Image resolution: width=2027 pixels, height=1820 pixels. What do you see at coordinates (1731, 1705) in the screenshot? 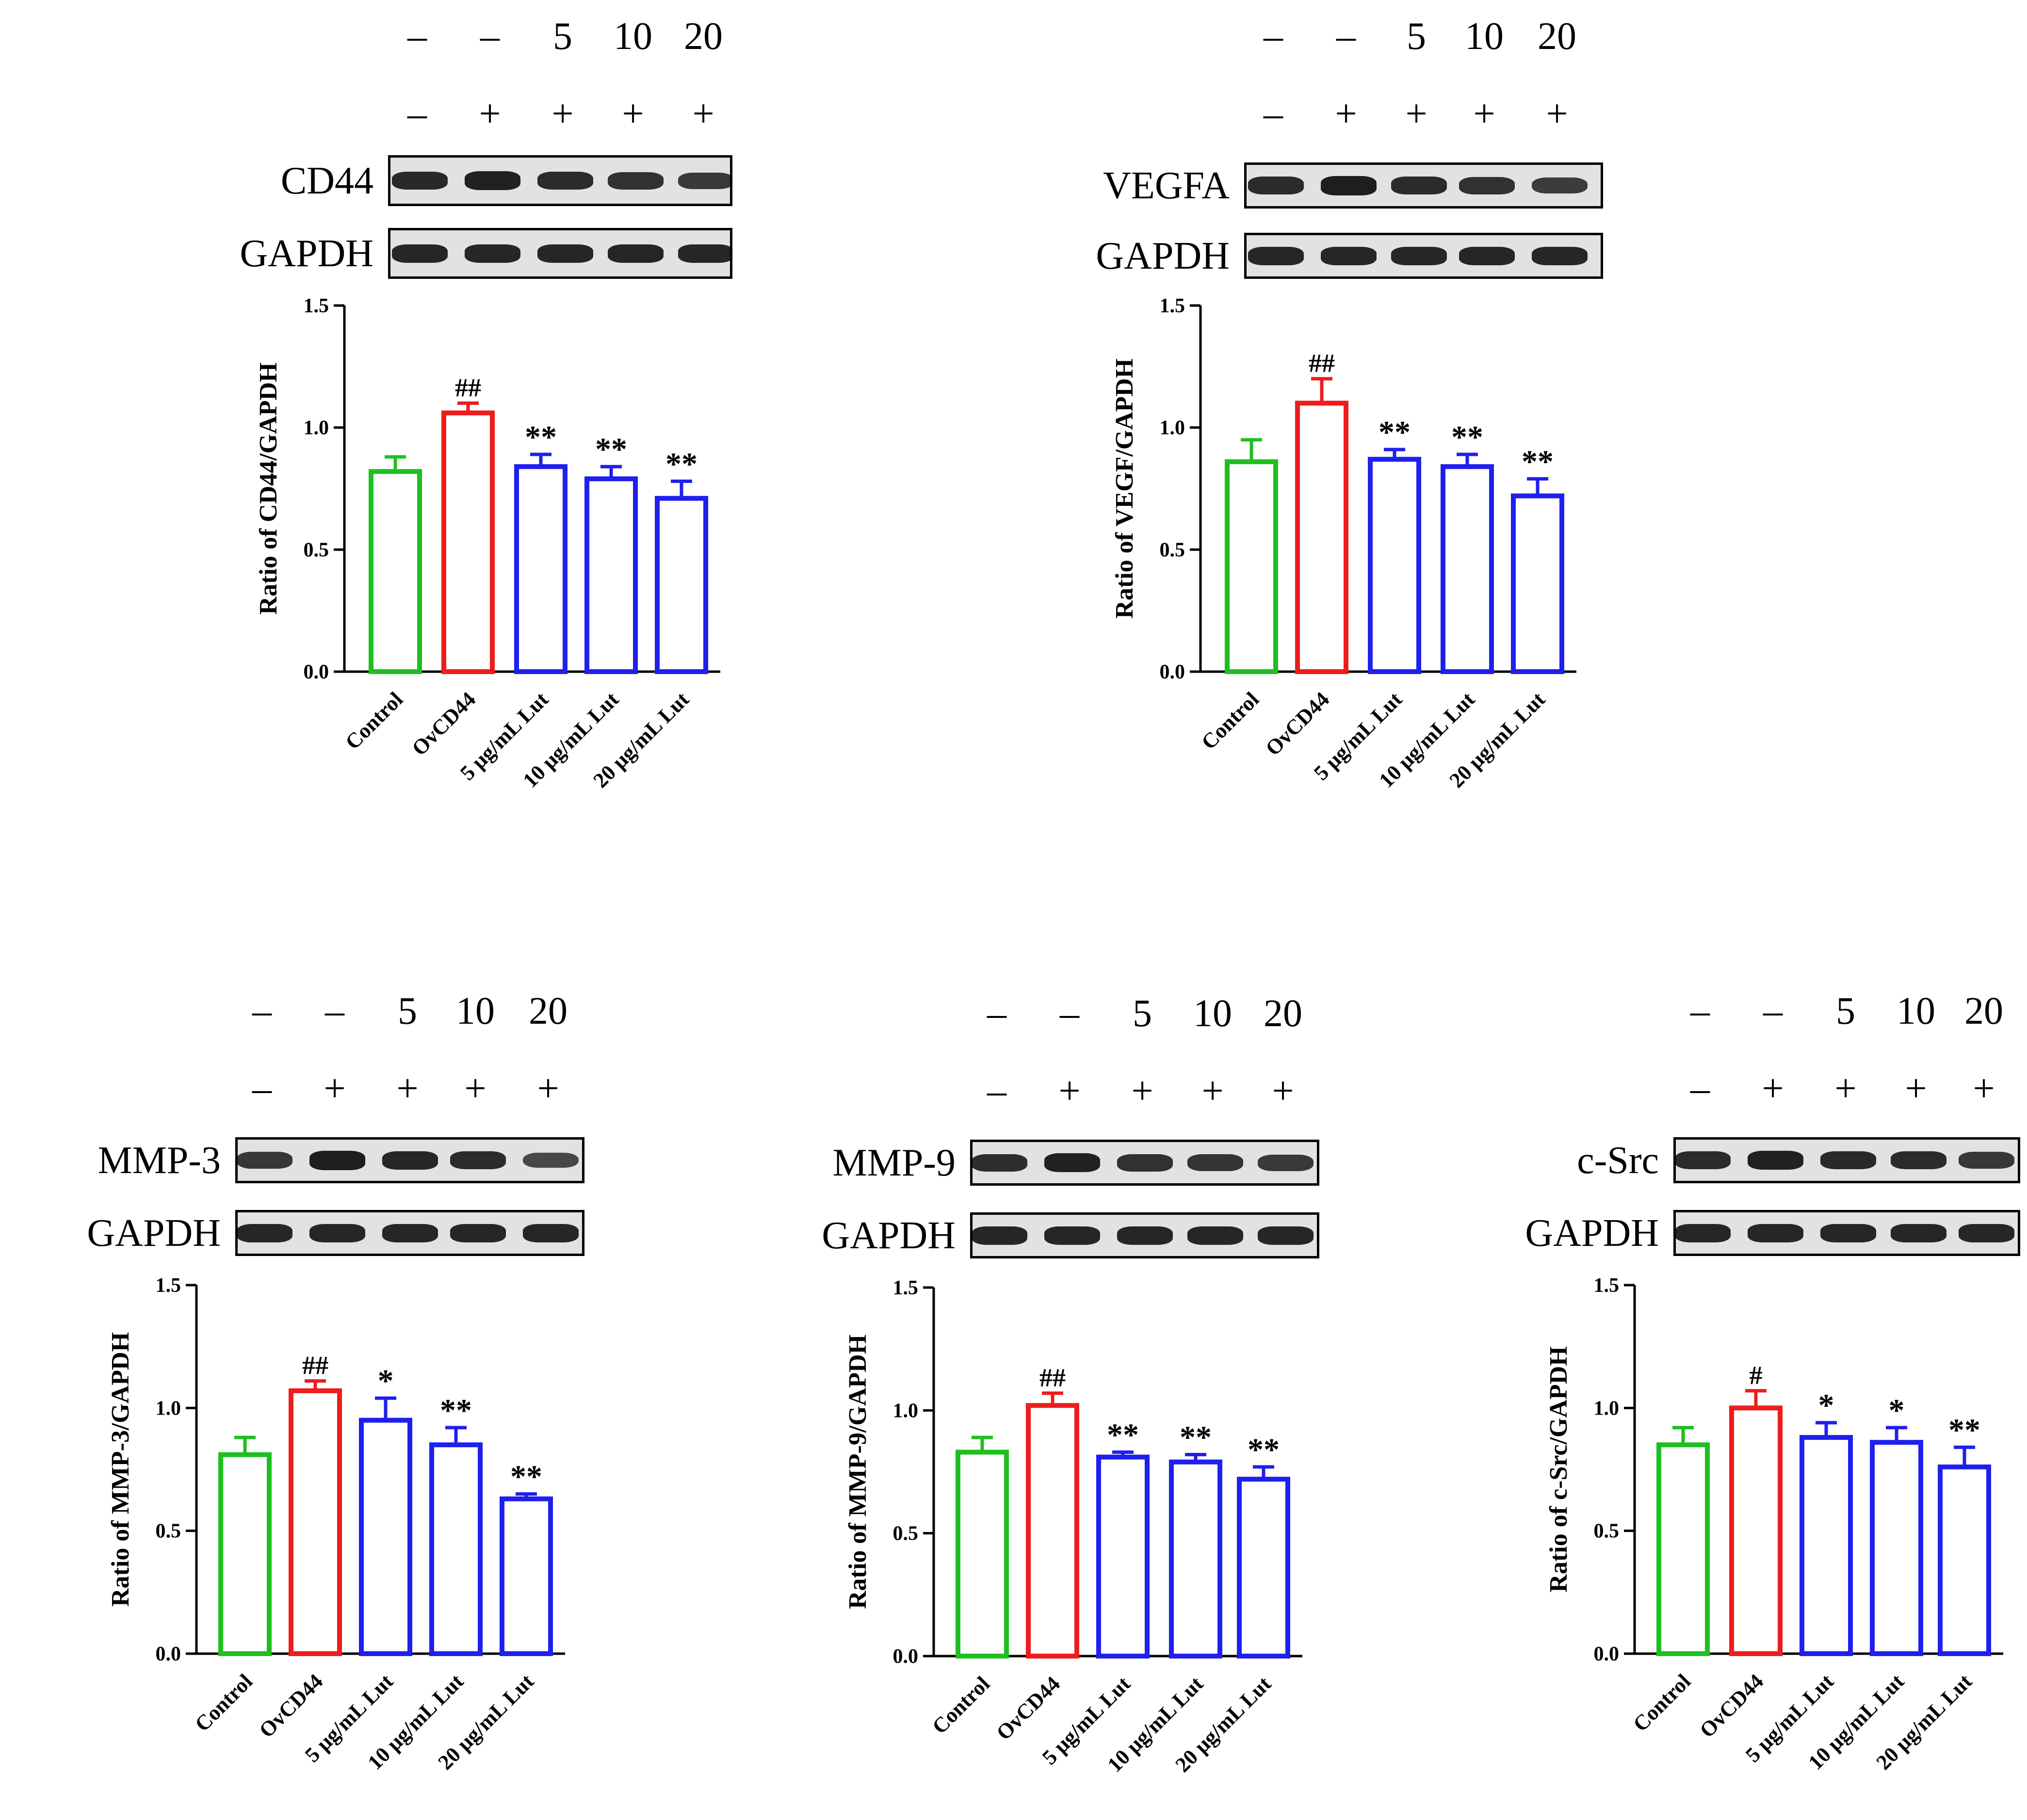
I see `x-category-label: OvCD44` at bounding box center [1731, 1705].